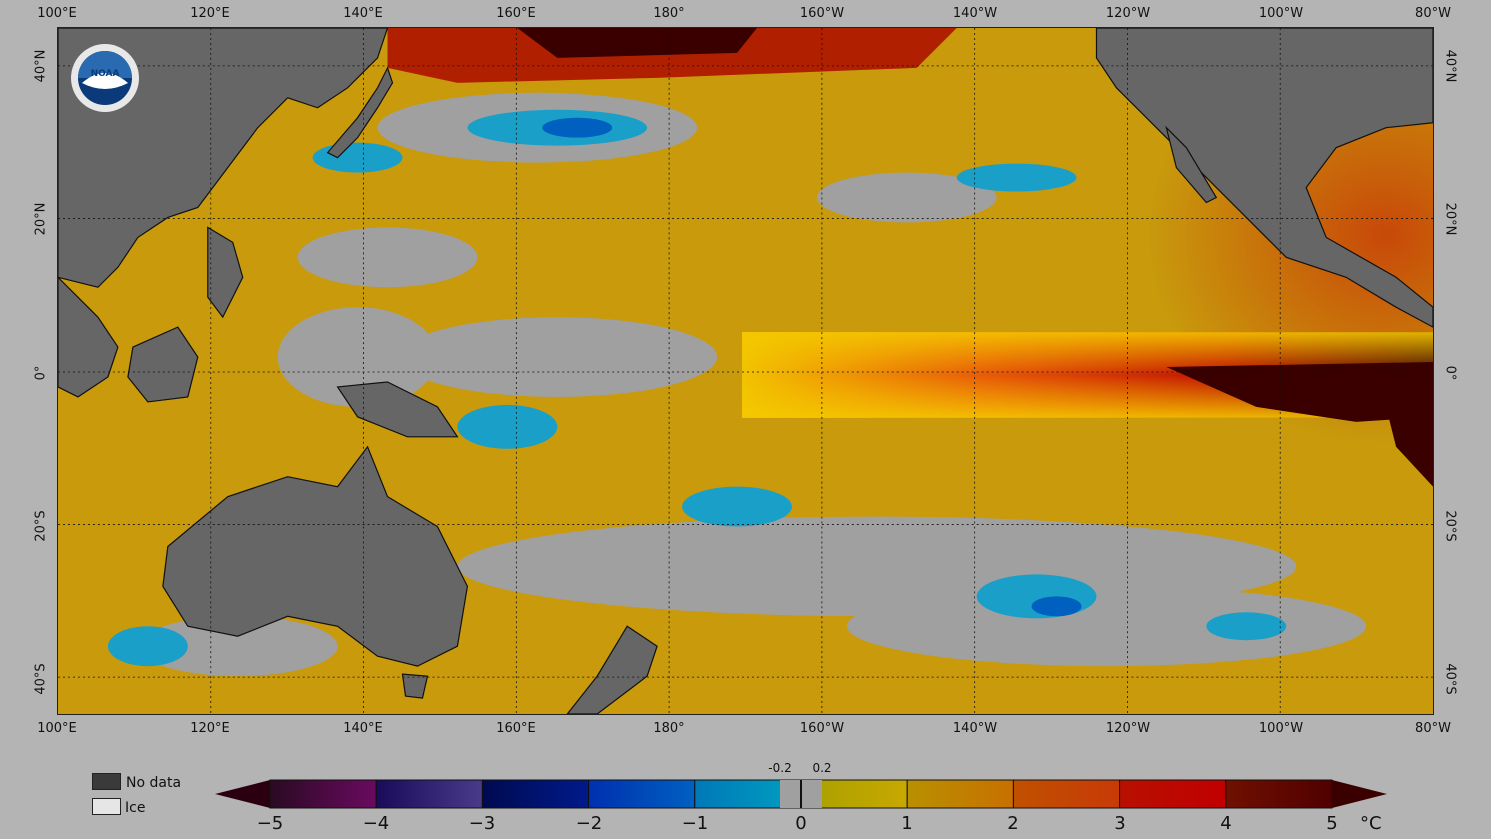  I want to click on ice-label: Ice, so click(135, 808).